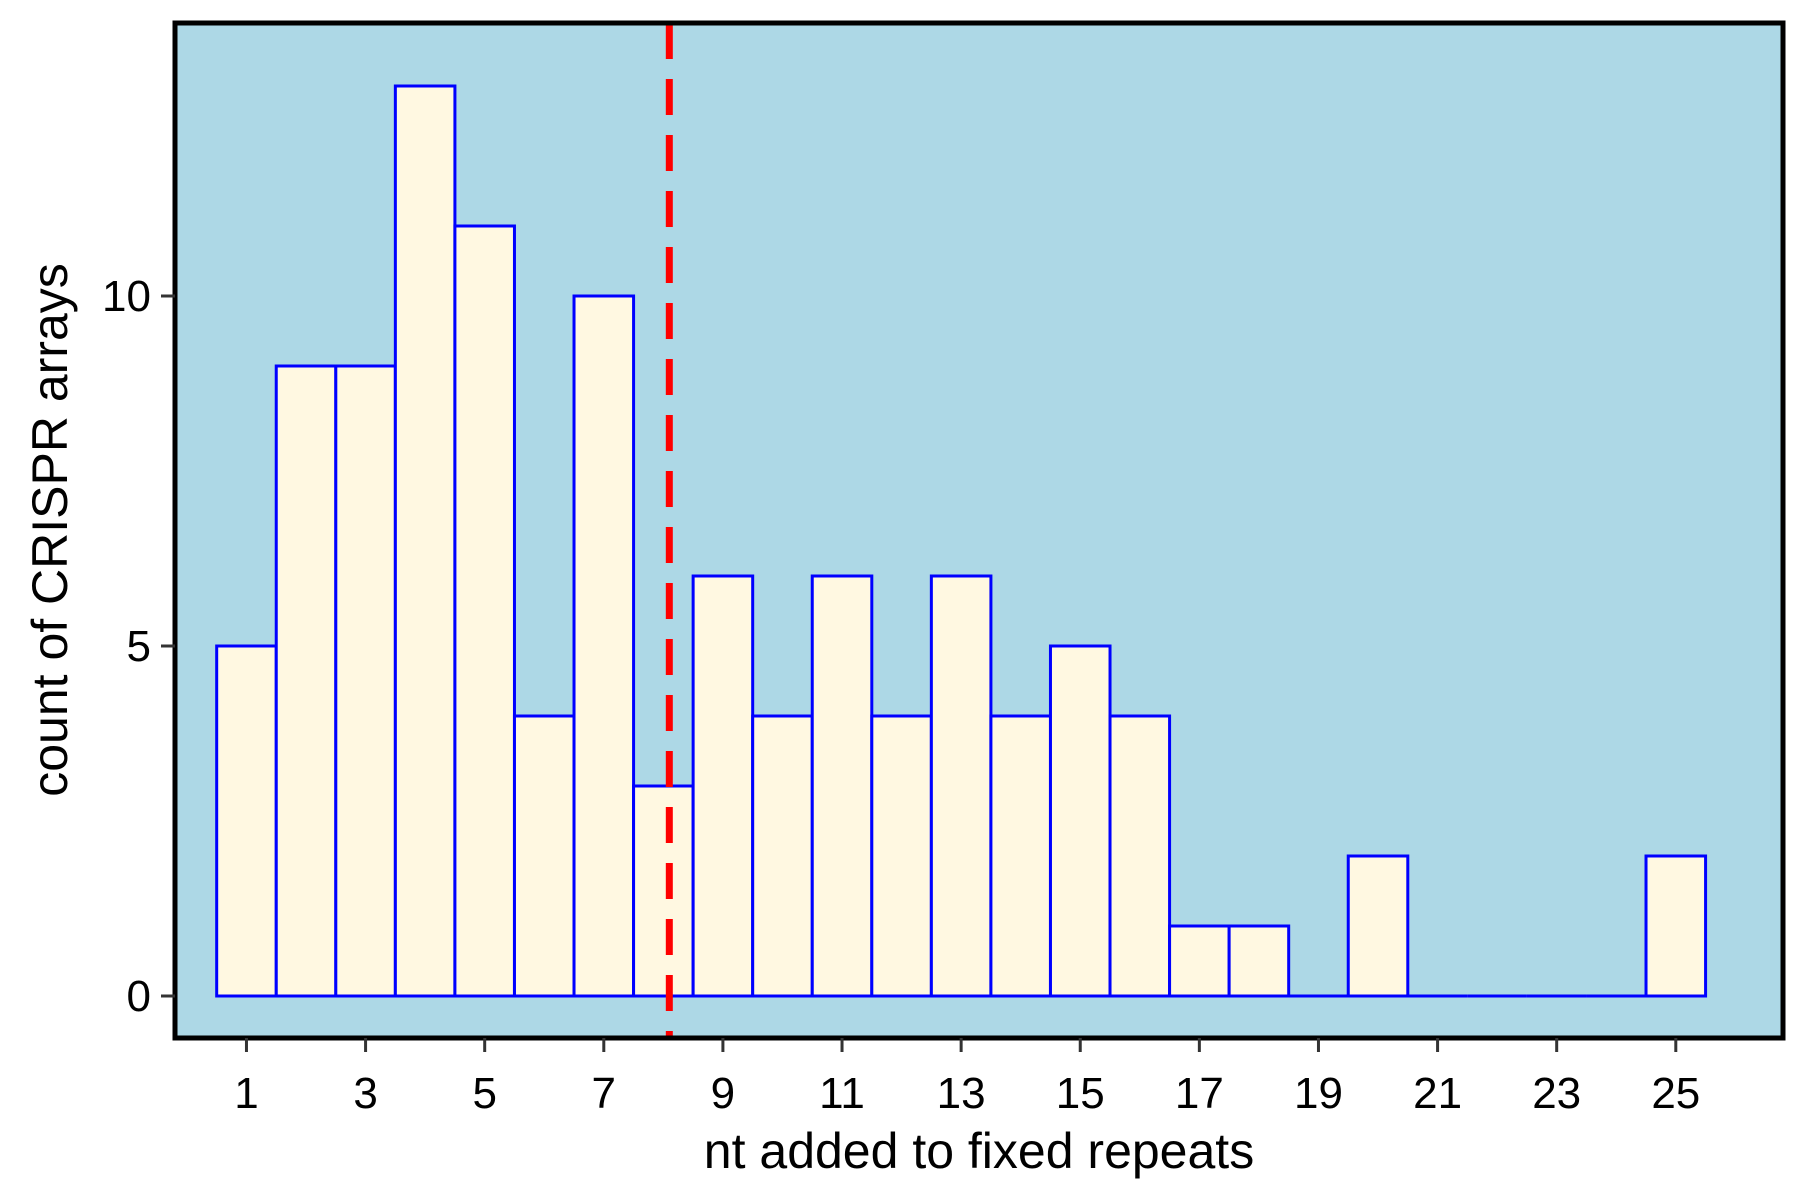 Image resolution: width=1800 pixels, height=1200 pixels. What do you see at coordinates (484, 1093) in the screenshot?
I see `x-tick-label: 5` at bounding box center [484, 1093].